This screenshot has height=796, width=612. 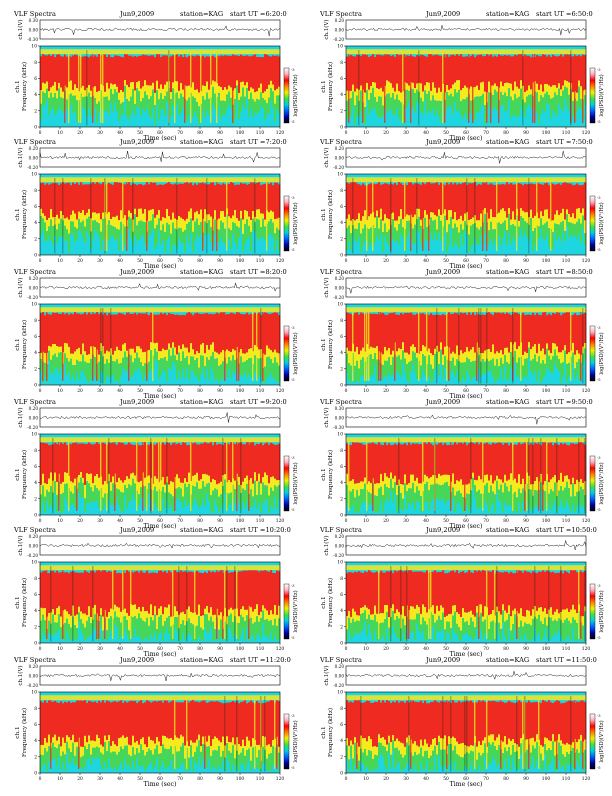 I want to click on colorbar, so click(x=286, y=95).